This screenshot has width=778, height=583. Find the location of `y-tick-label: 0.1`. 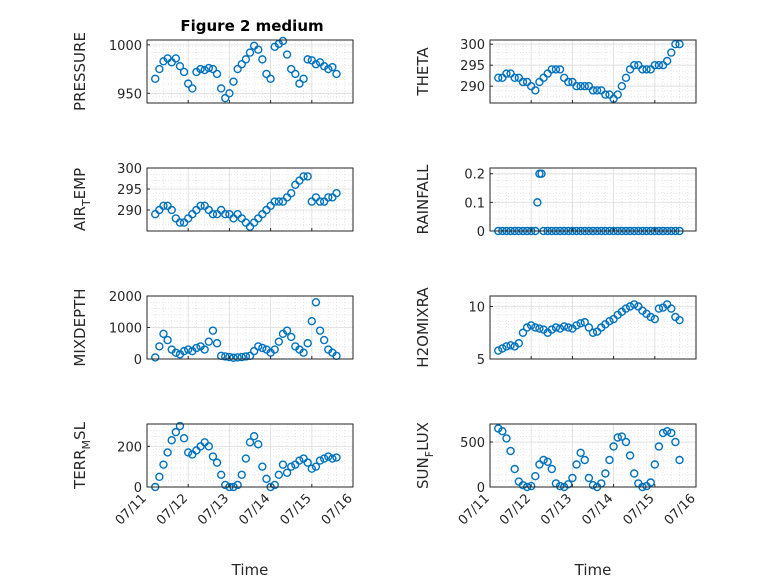

y-tick-label: 0.1 is located at coordinates (474, 203).